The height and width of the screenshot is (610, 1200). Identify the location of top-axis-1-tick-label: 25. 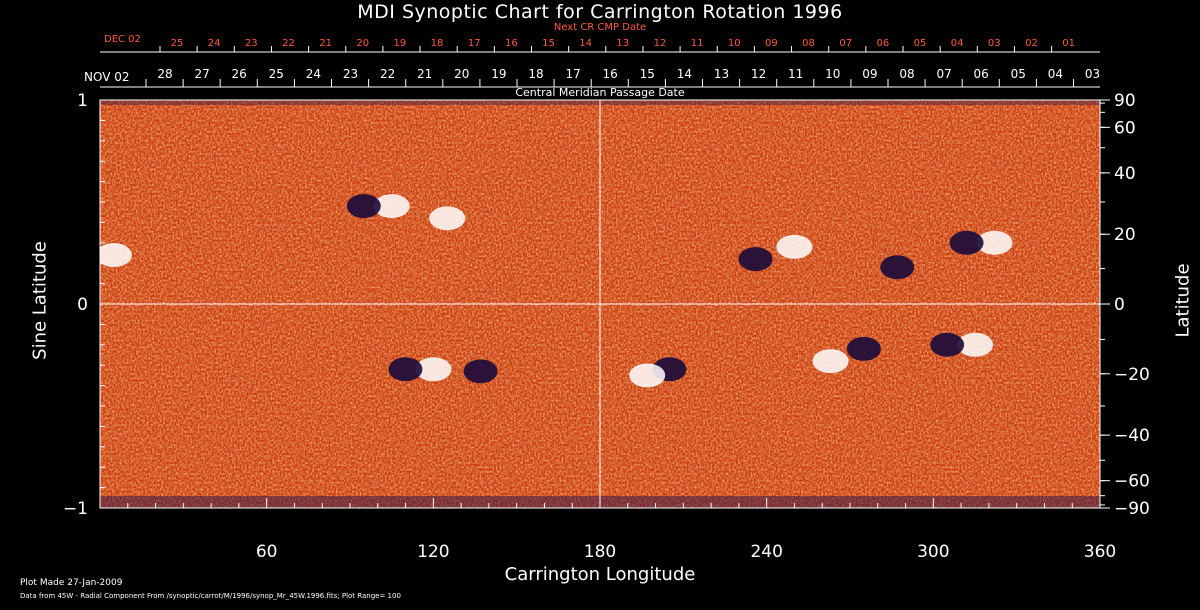
(177, 43).